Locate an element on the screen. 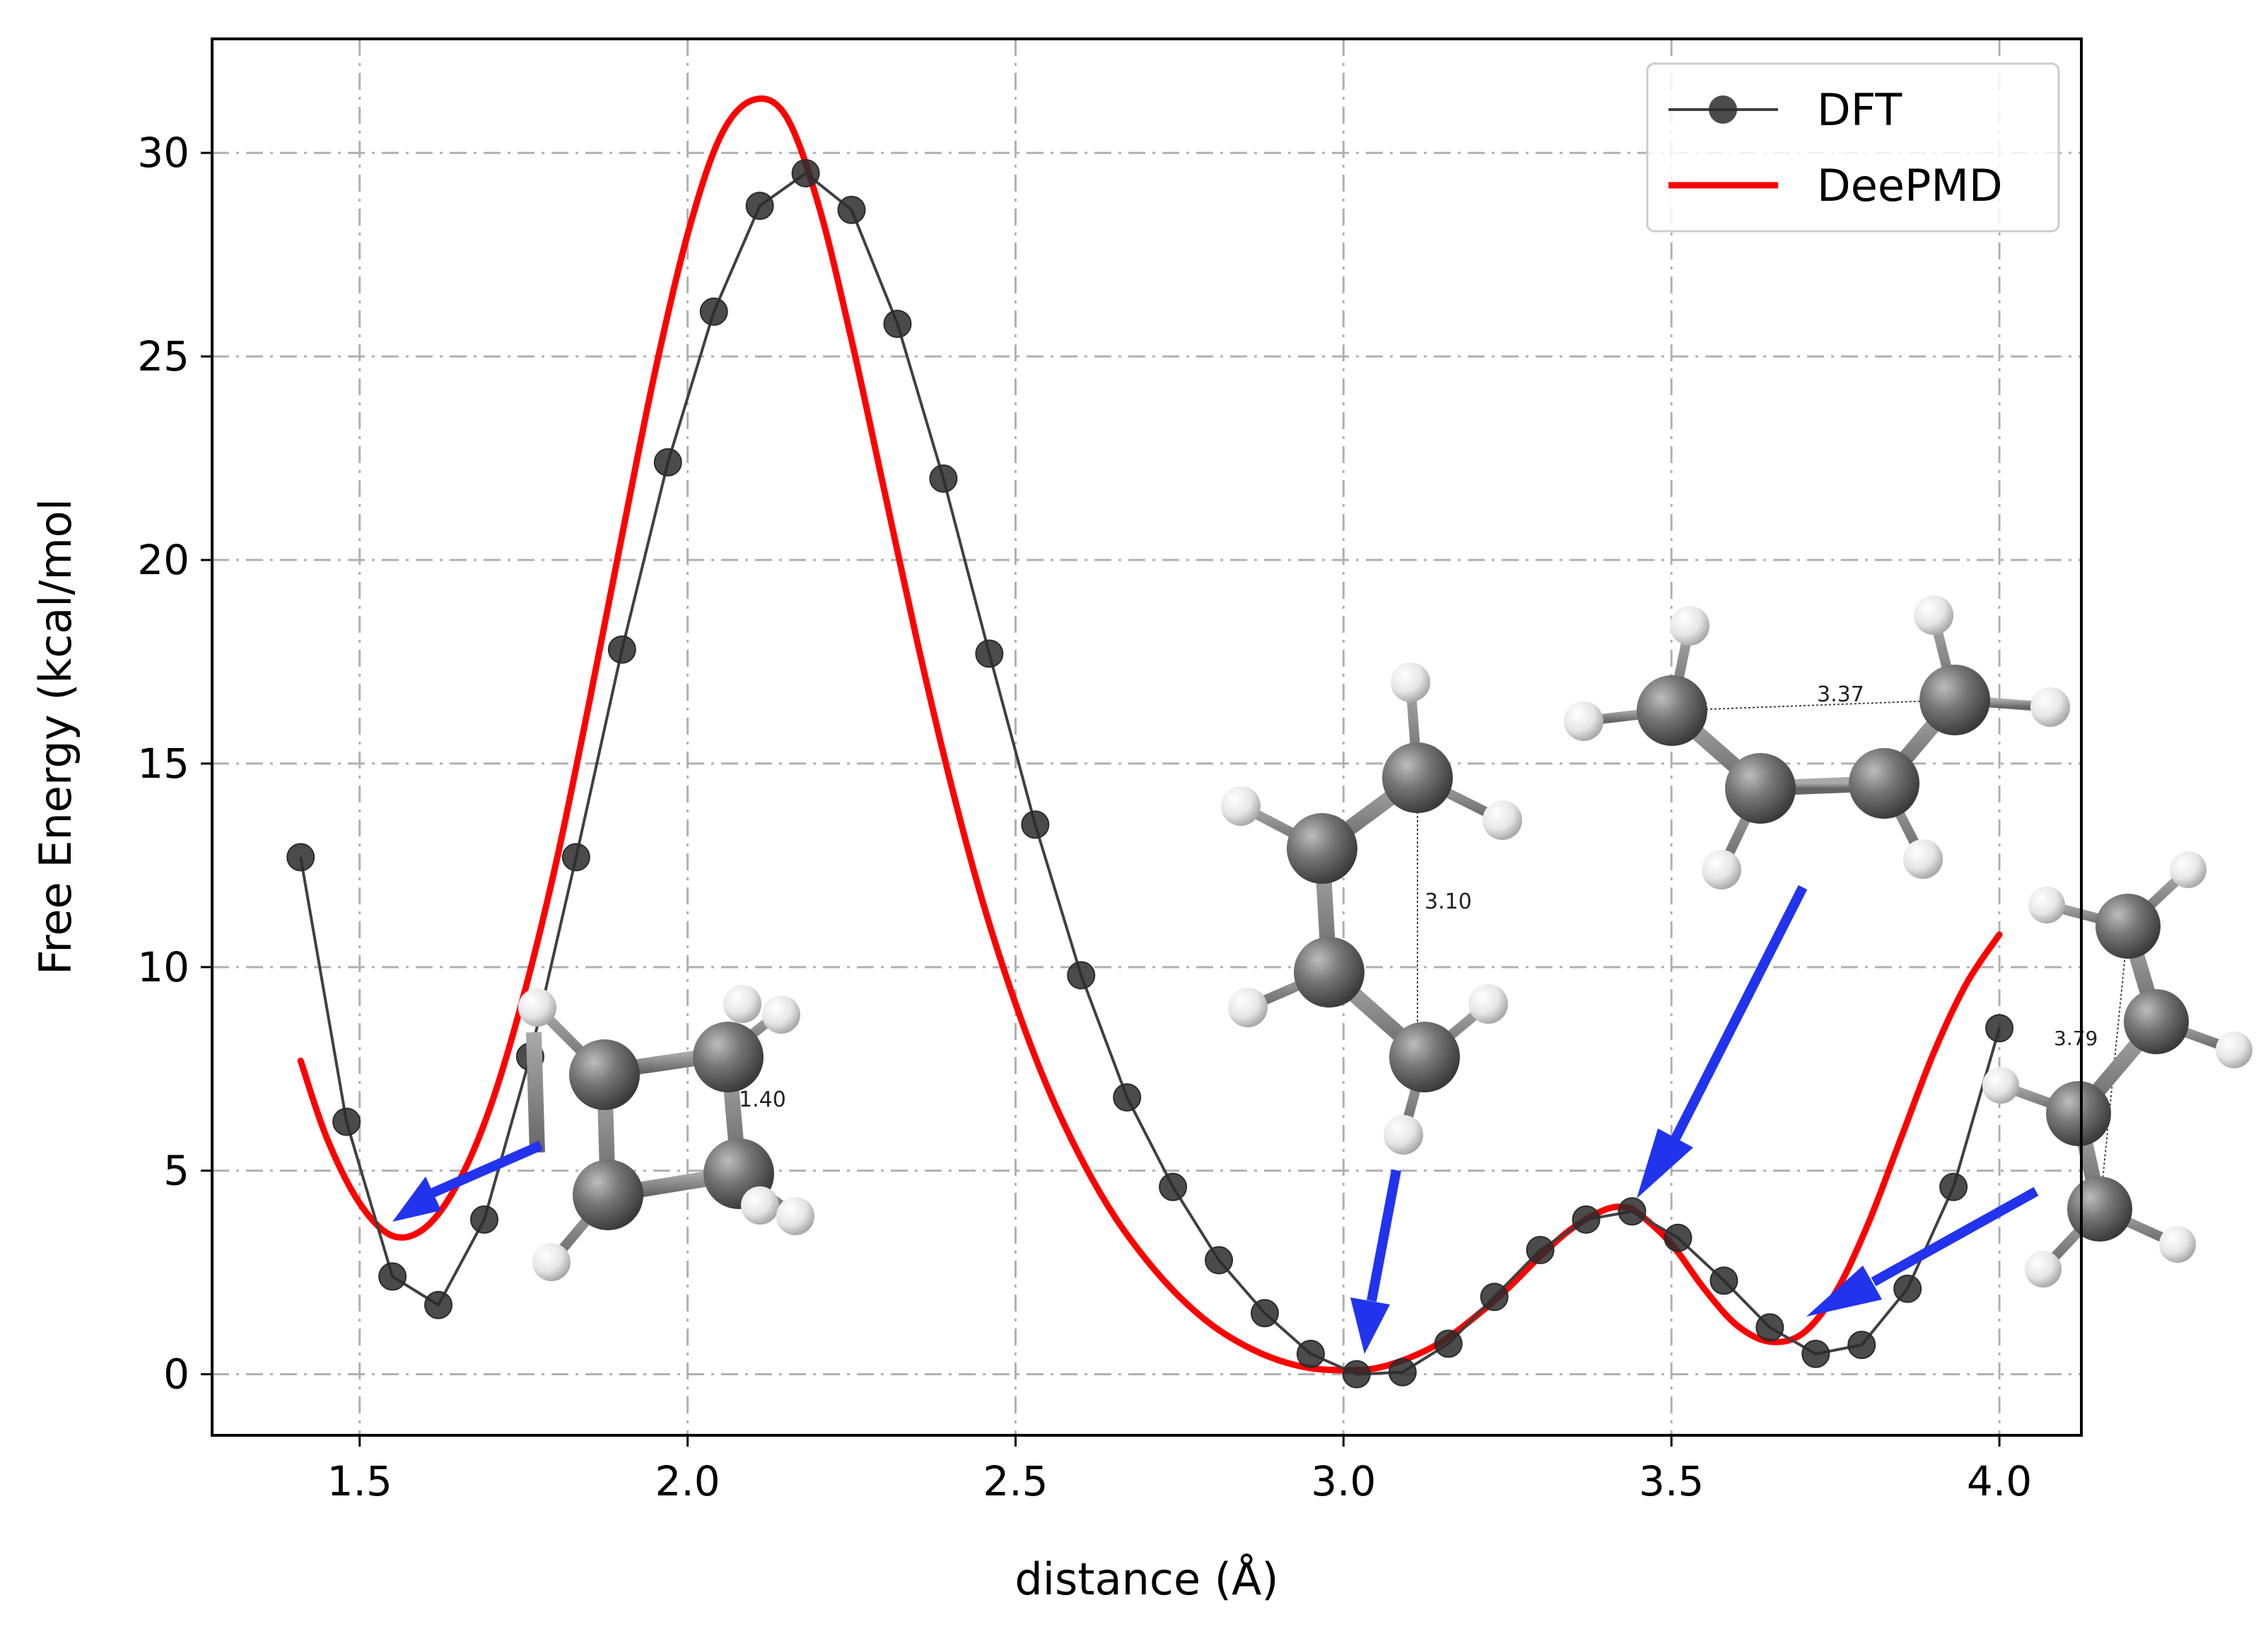 The height and width of the screenshot is (1646, 2268). legend-item-dft: DFT is located at coordinates (1785, 110).